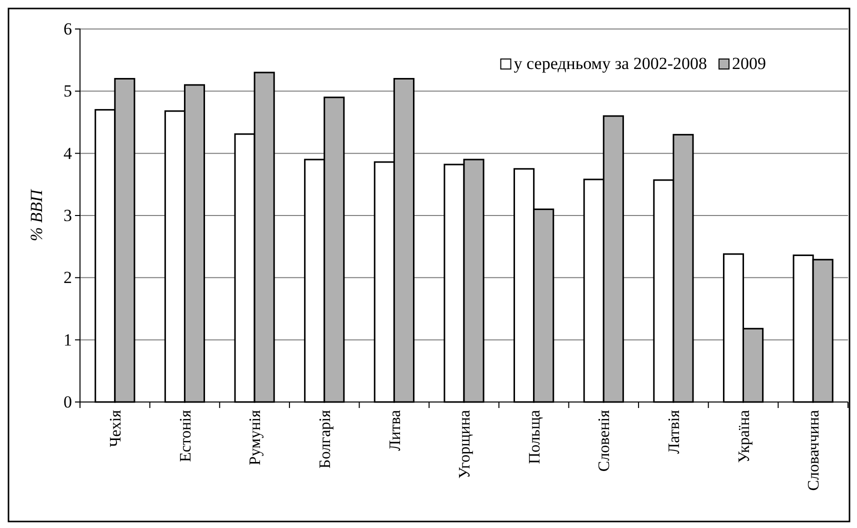  I want to click on x-tick-label: Словаччина, so click(814, 450).